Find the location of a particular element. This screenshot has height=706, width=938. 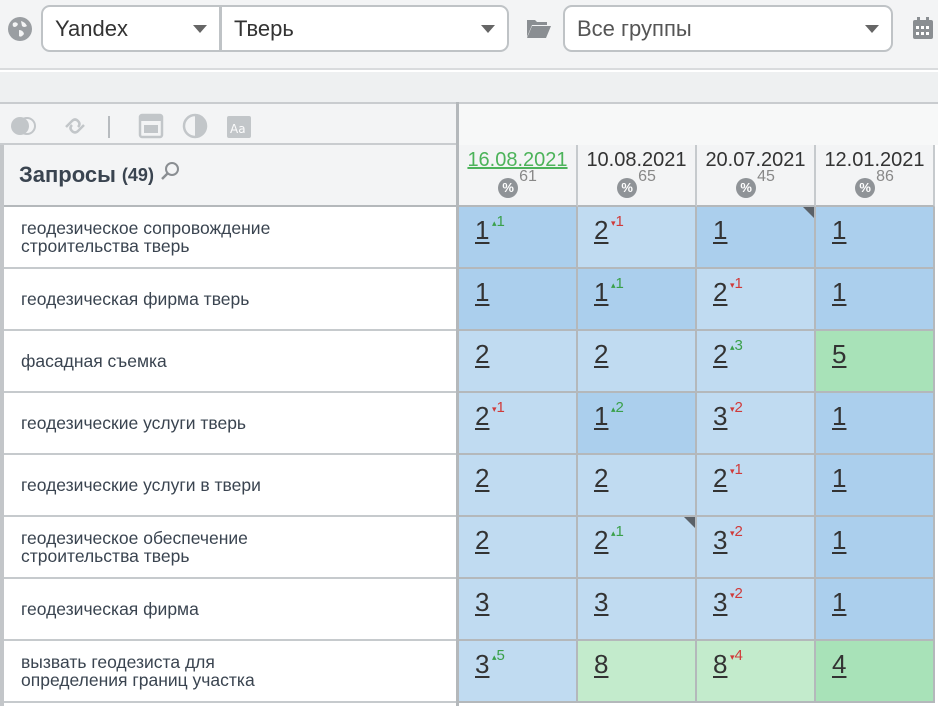

groups-select: Все группы is located at coordinates (728, 28).